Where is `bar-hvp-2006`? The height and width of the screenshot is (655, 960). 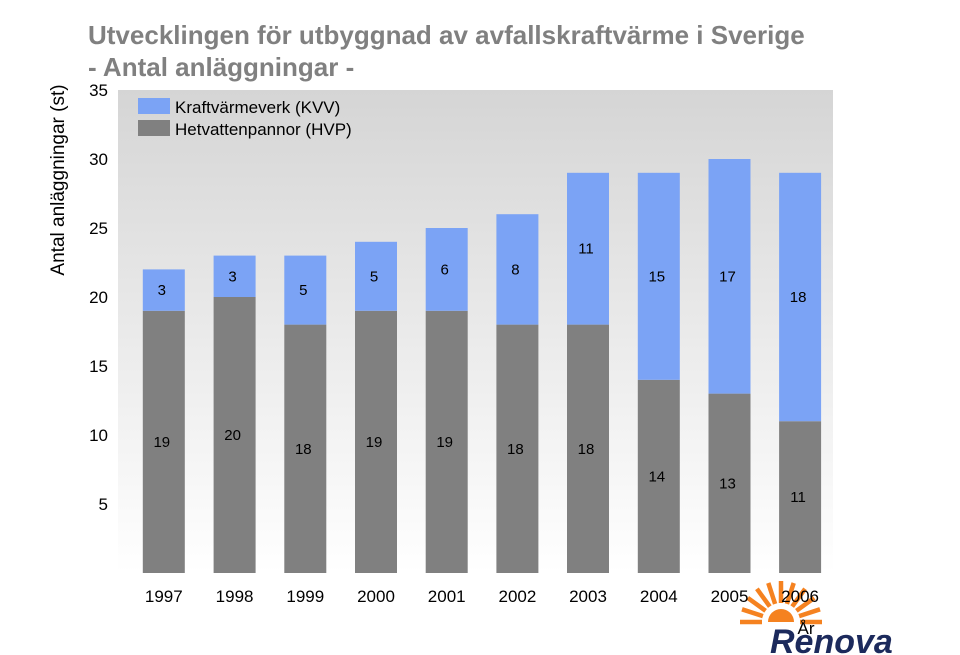
bar-hvp-2006 is located at coordinates (800, 497).